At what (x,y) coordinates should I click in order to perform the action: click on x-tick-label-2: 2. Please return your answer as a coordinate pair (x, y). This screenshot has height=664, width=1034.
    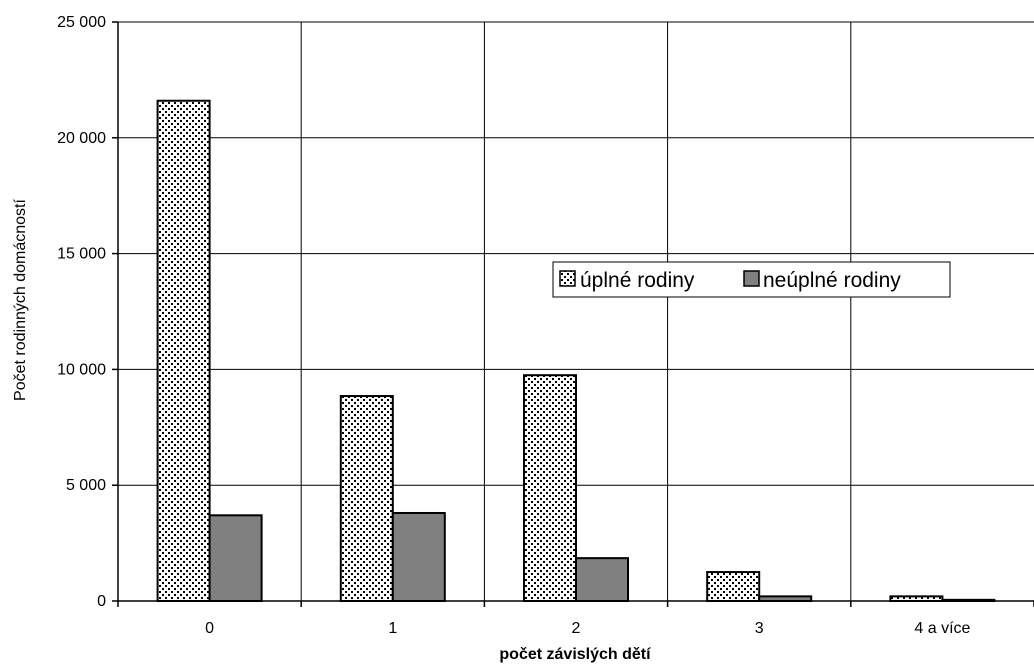
    Looking at the image, I should click on (576, 628).